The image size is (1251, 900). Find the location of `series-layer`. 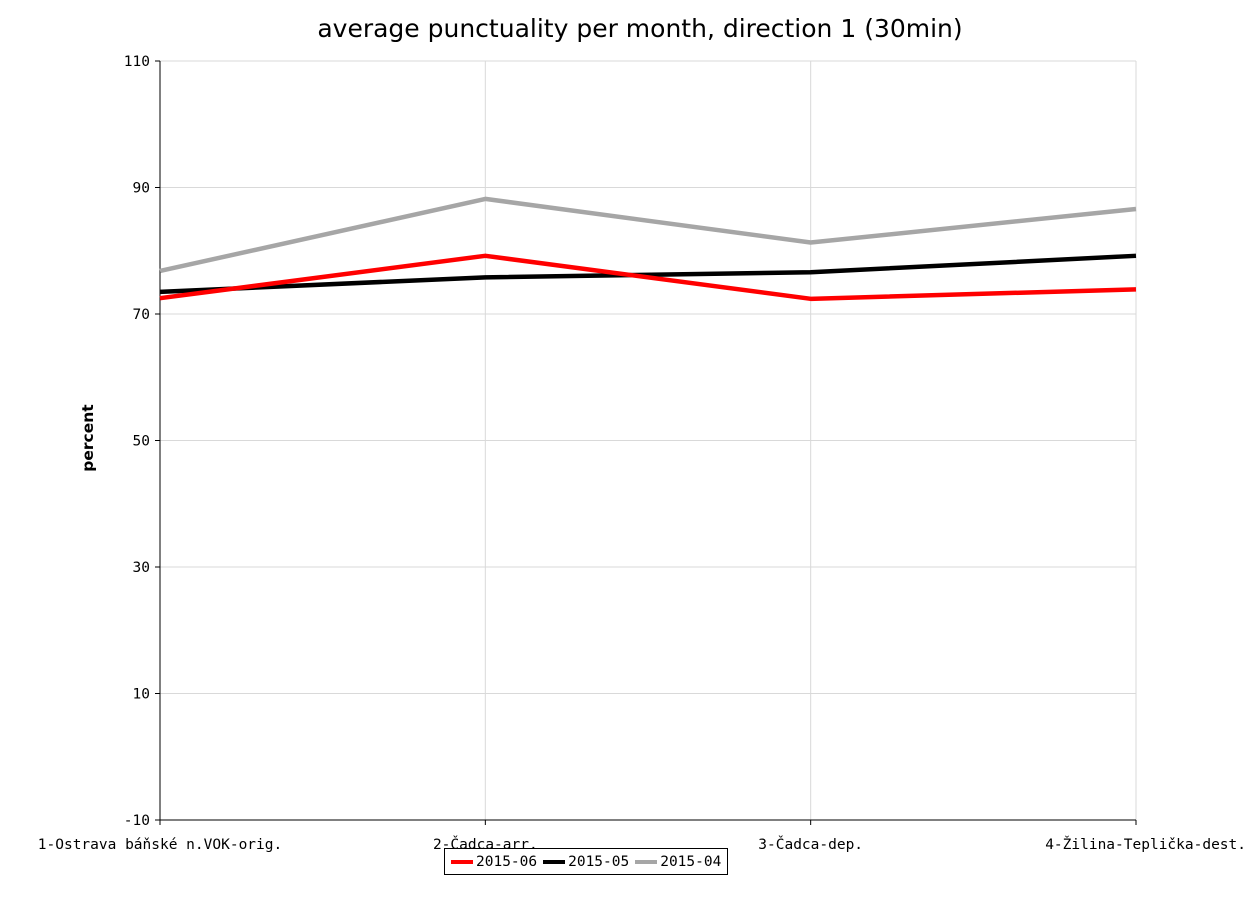

series-layer is located at coordinates (648, 249).